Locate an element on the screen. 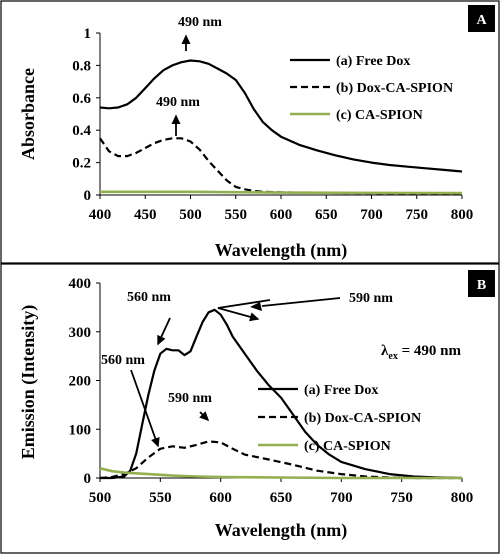 The image size is (500, 559). panel-a-xlabel: Wavelength (nm) is located at coordinates (281, 250).